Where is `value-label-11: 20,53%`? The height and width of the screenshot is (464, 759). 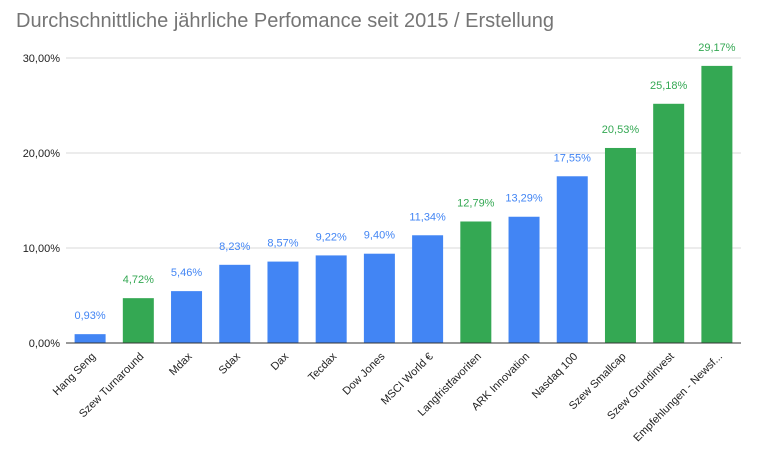 value-label-11: 20,53% is located at coordinates (621, 130).